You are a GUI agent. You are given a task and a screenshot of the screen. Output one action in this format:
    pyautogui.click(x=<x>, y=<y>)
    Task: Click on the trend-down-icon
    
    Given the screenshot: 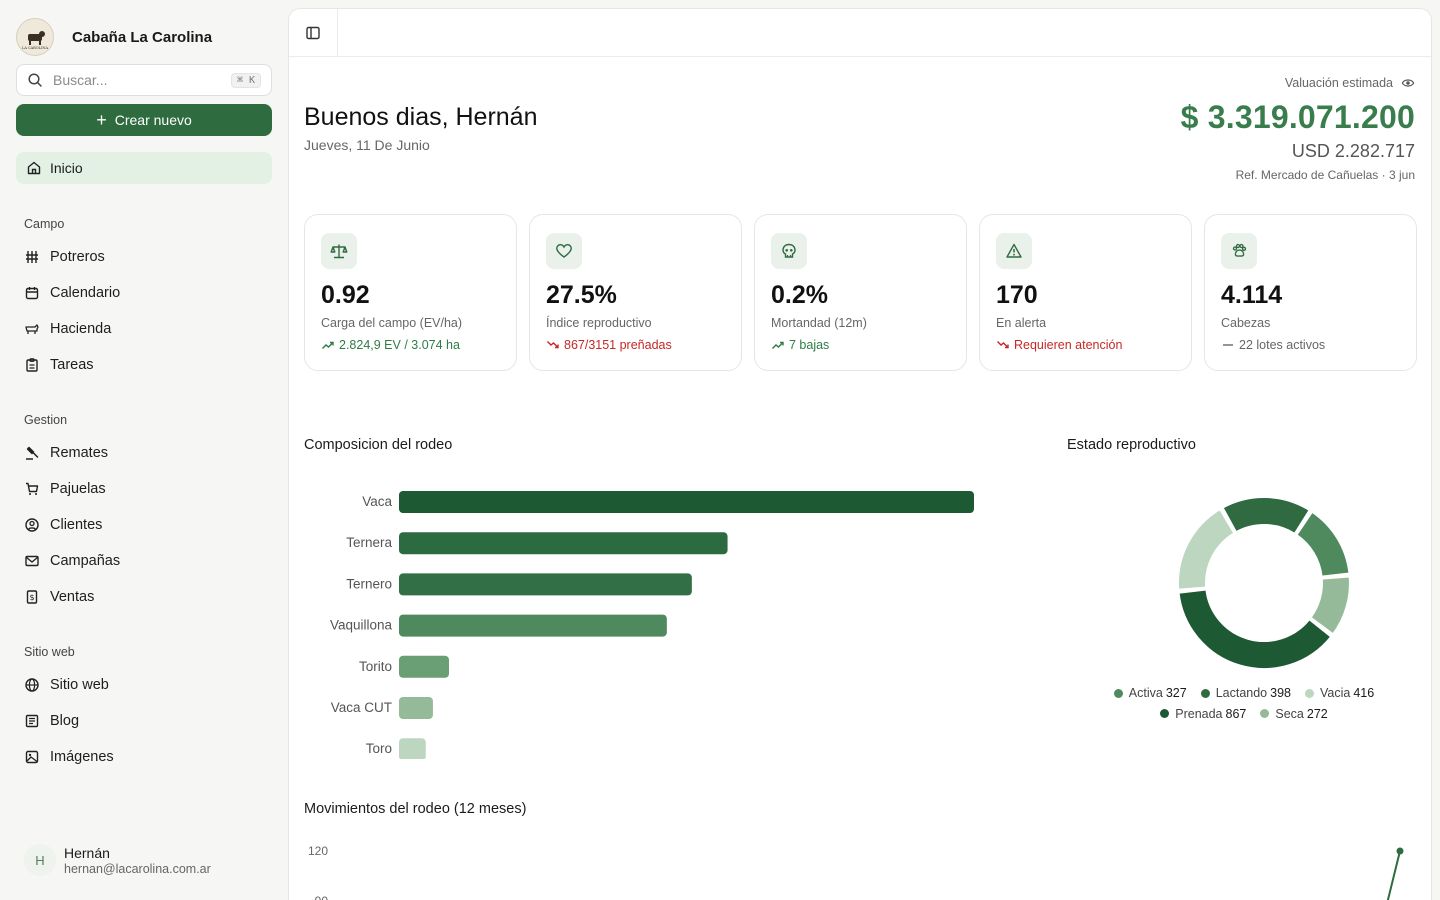 What is the action you would take?
    pyautogui.click(x=553, y=345)
    